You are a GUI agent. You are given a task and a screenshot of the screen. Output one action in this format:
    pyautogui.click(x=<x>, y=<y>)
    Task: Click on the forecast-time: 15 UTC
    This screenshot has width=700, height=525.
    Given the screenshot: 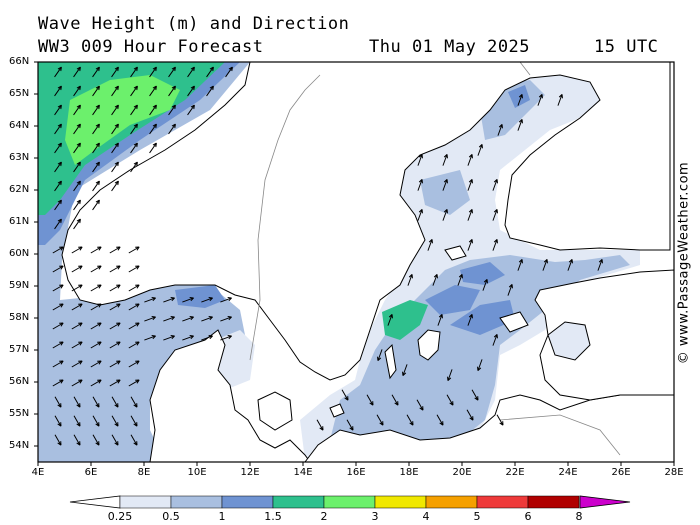 What is the action you would take?
    pyautogui.click(x=626, y=47)
    